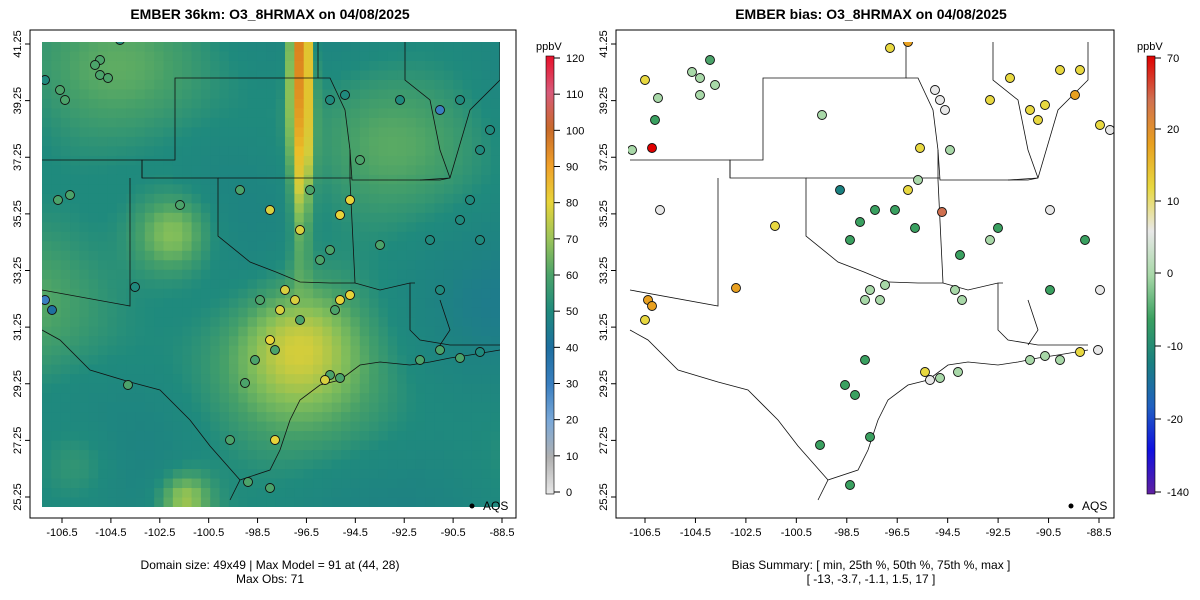 Image resolution: width=1200 pixels, height=600 pixels. I want to click on y-tick-label: 33.25, so click(604, 271).